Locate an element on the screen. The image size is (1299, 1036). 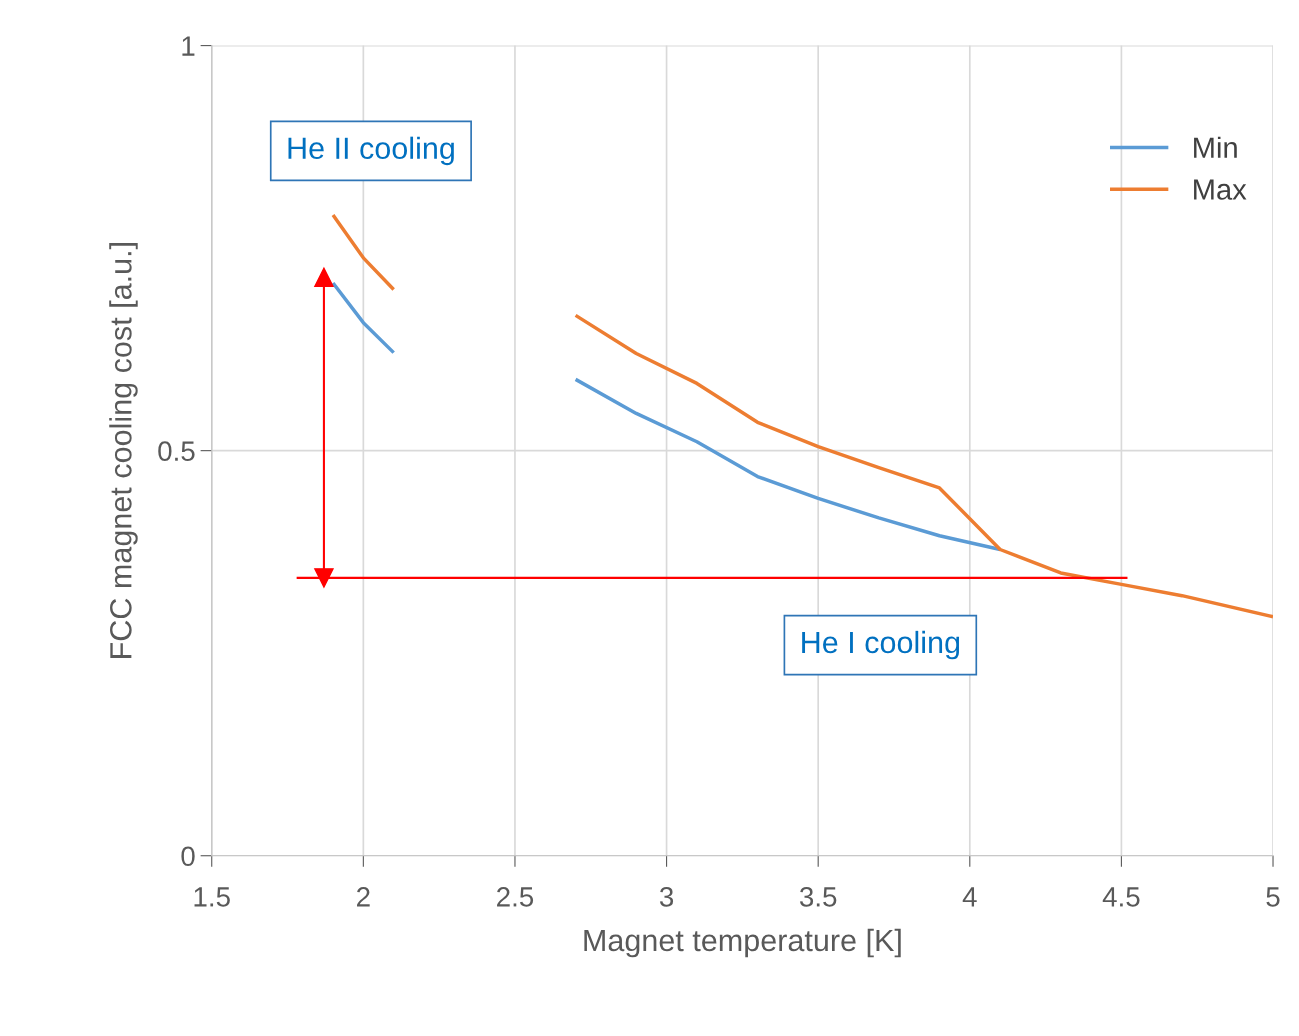
x-tick-label: 4 is located at coordinates (969, 897).